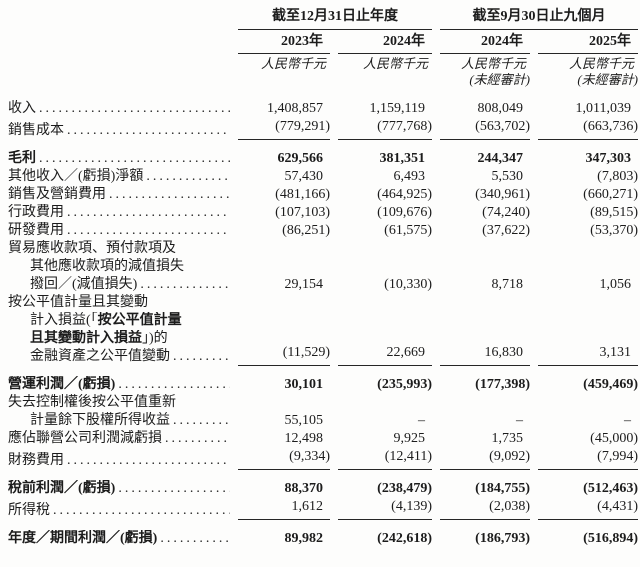  Describe the element at coordinates (584, 42) in the screenshot. I see `year-cell: 2025年` at that location.